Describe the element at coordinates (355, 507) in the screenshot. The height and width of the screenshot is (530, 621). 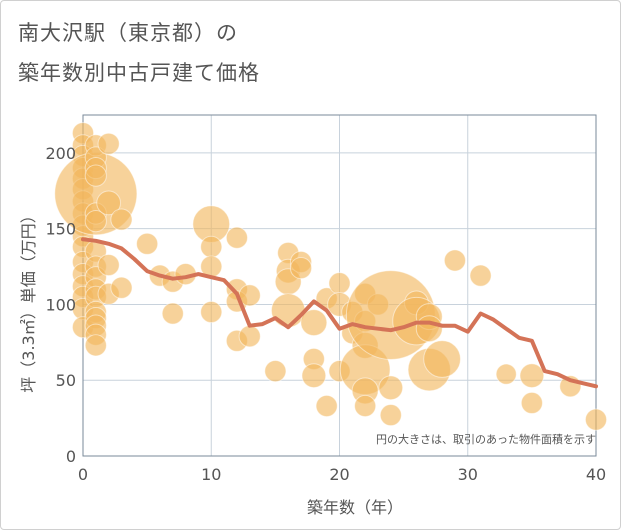
I see `x-axis-label: 築年数（年）` at that location.